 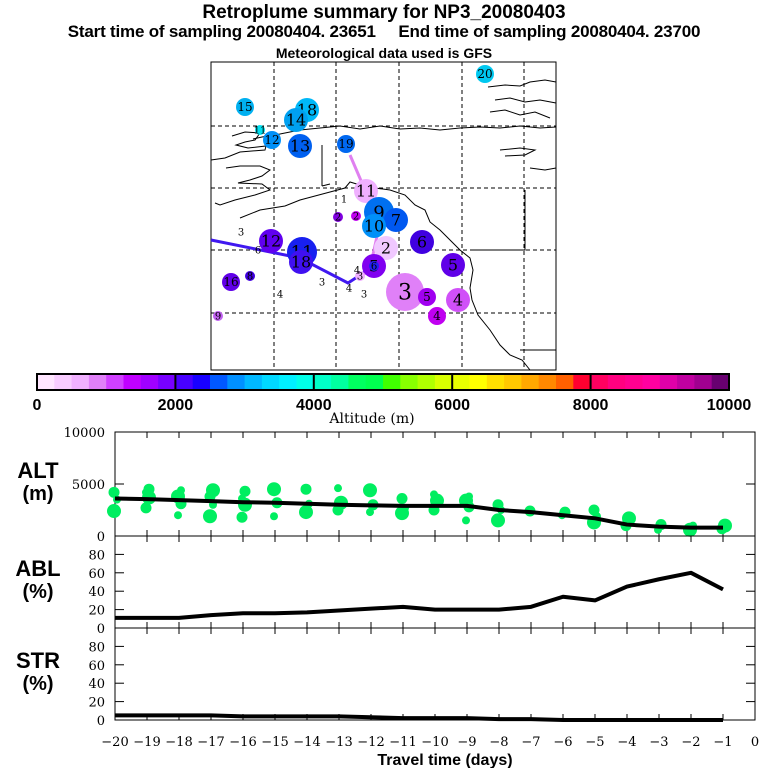 I want to click on x-tick-label: −3, so click(x=658, y=742).